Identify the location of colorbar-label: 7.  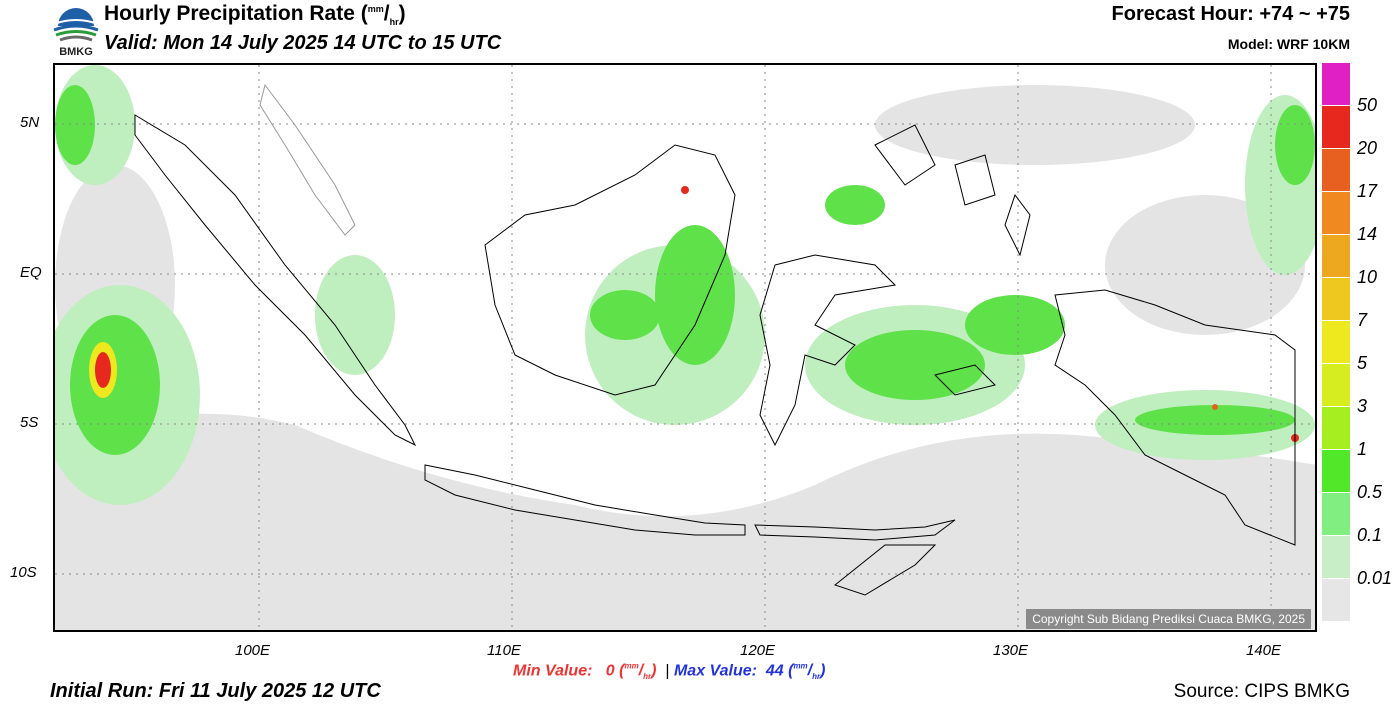
(1362, 320).